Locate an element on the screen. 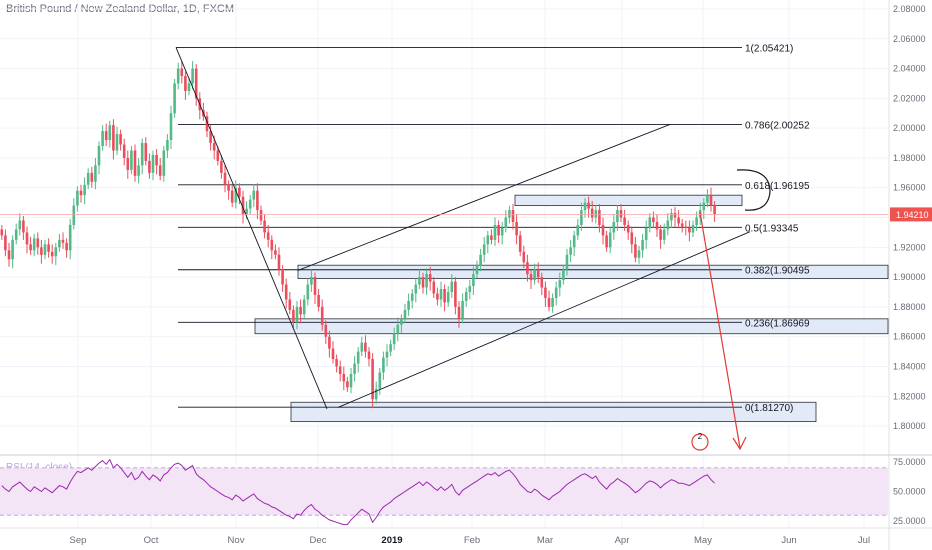  rsi-tick-label: 25.0000 is located at coordinates (909, 521).